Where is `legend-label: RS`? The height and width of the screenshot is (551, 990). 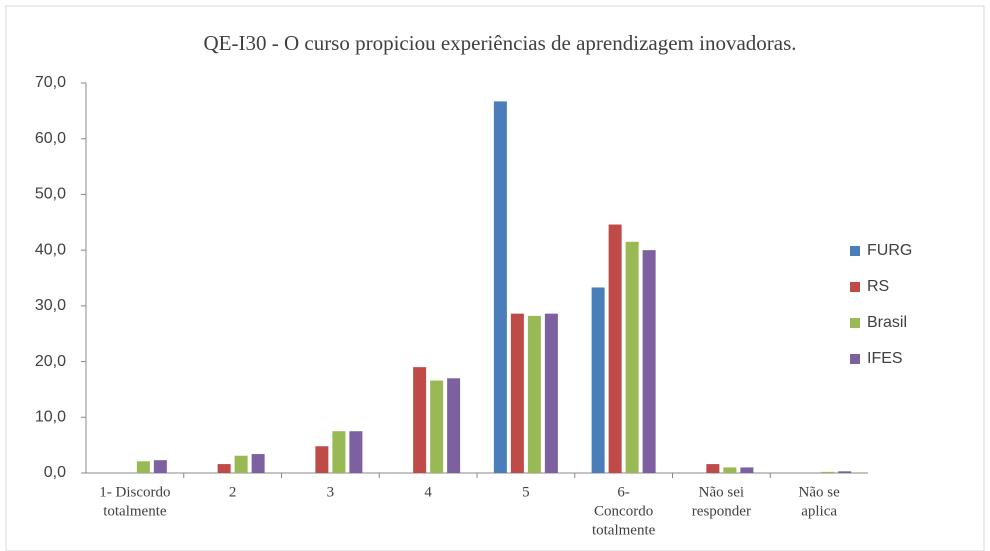 legend-label: RS is located at coordinates (878, 286).